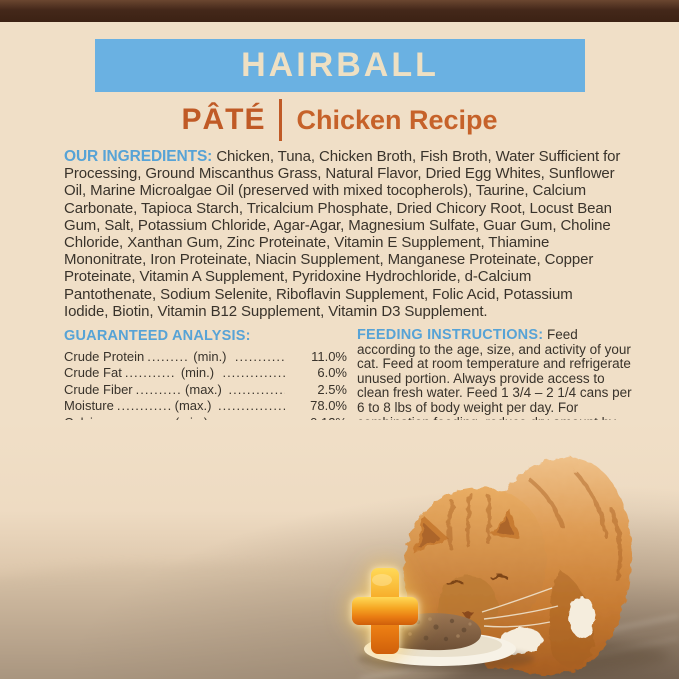  Describe the element at coordinates (98, 389) in the screenshot. I see `nutrient-name: Crude Fiber` at that location.